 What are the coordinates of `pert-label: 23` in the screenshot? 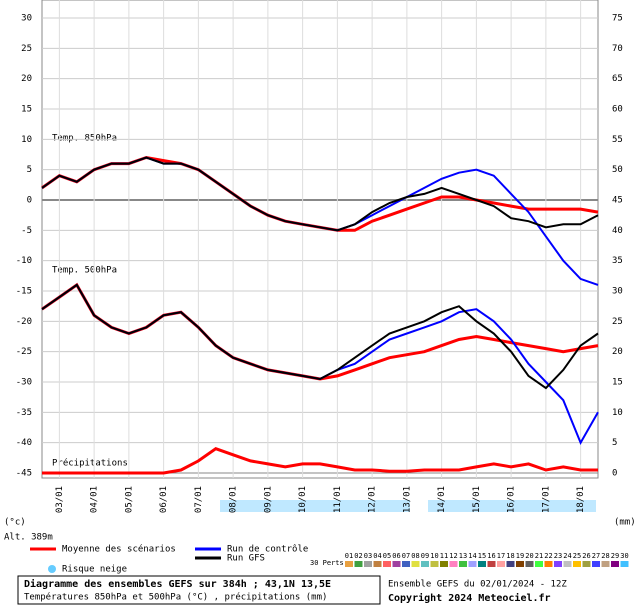 It's located at (558, 556).